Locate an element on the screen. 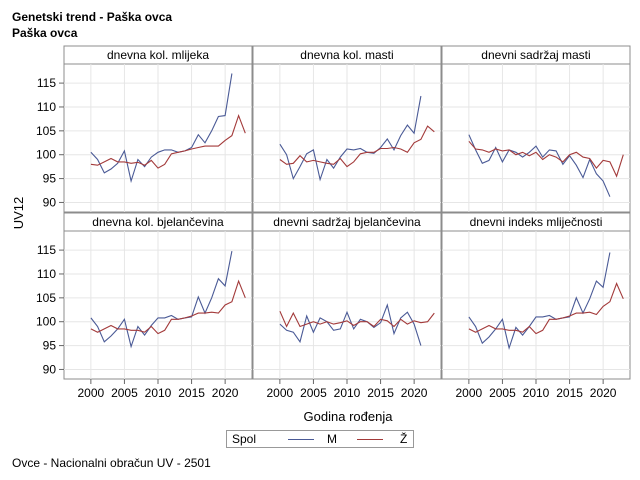 This screenshot has height=480, width=640. series-line-m-dnevna-kol-bjelancevina is located at coordinates (161, 299).